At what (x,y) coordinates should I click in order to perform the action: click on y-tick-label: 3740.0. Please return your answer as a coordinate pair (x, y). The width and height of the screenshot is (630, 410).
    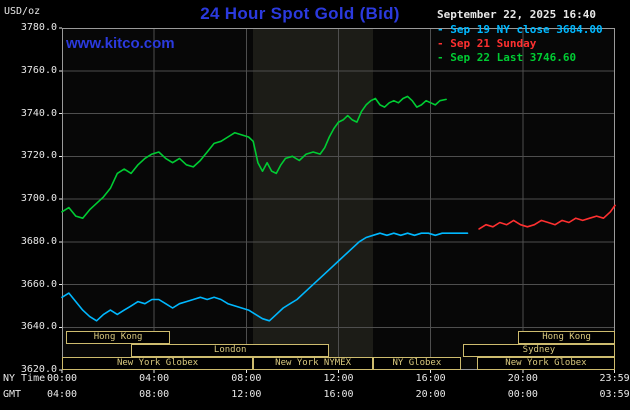
    Looking at the image, I should click on (38, 113).